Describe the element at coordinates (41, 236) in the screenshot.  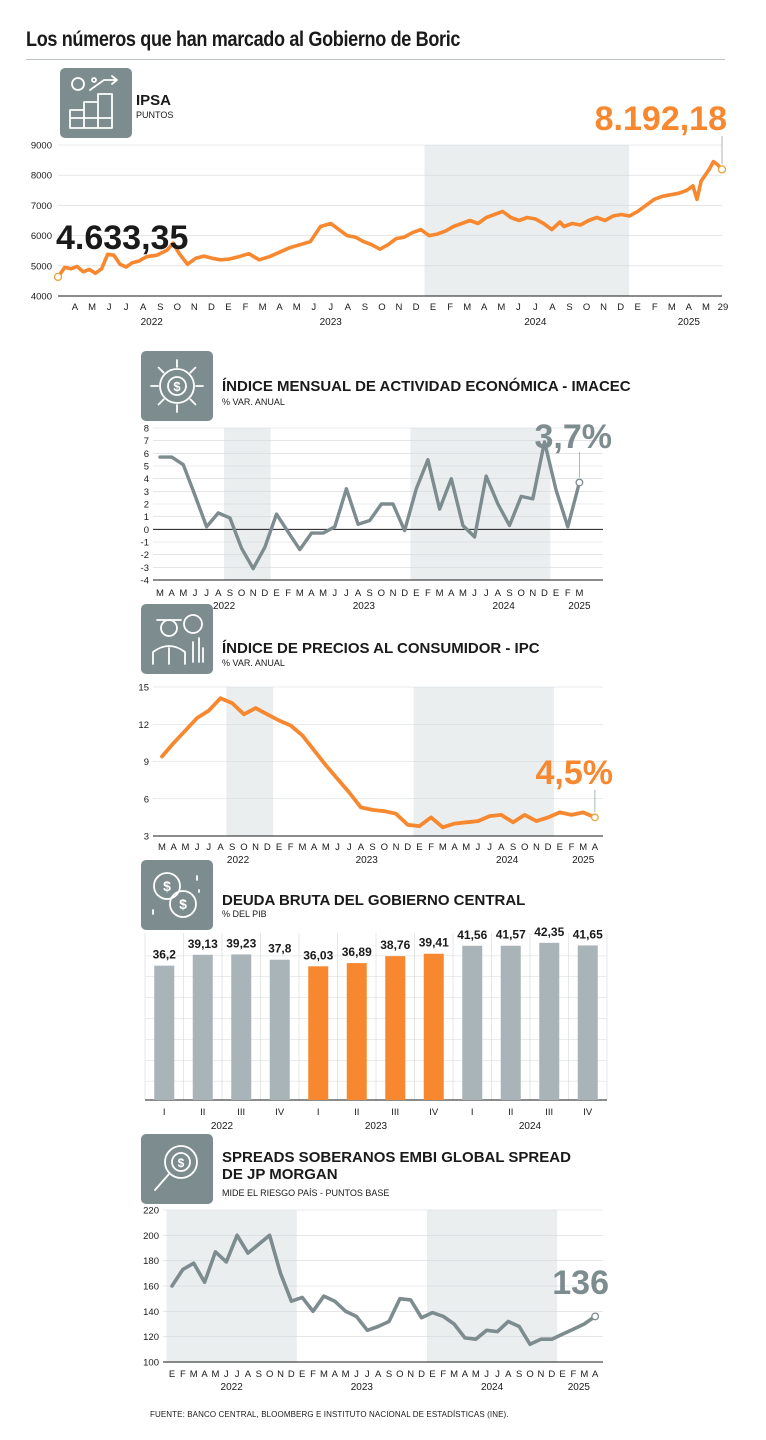
I see `y-tick-label: 6000` at that location.